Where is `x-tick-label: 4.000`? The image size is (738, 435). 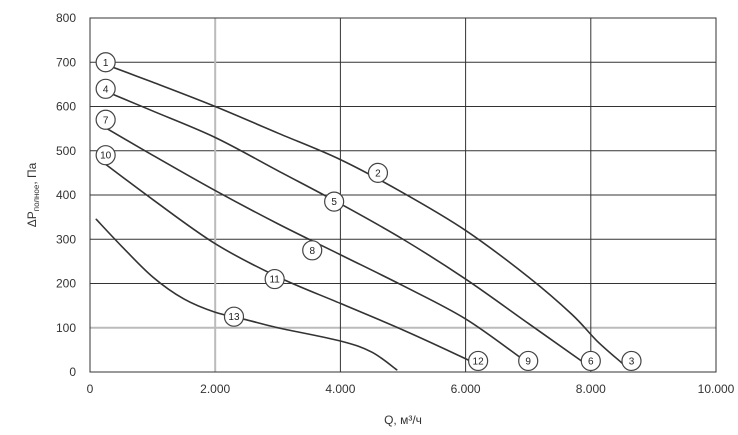 x-tick-label: 4.000 is located at coordinates (340, 389).